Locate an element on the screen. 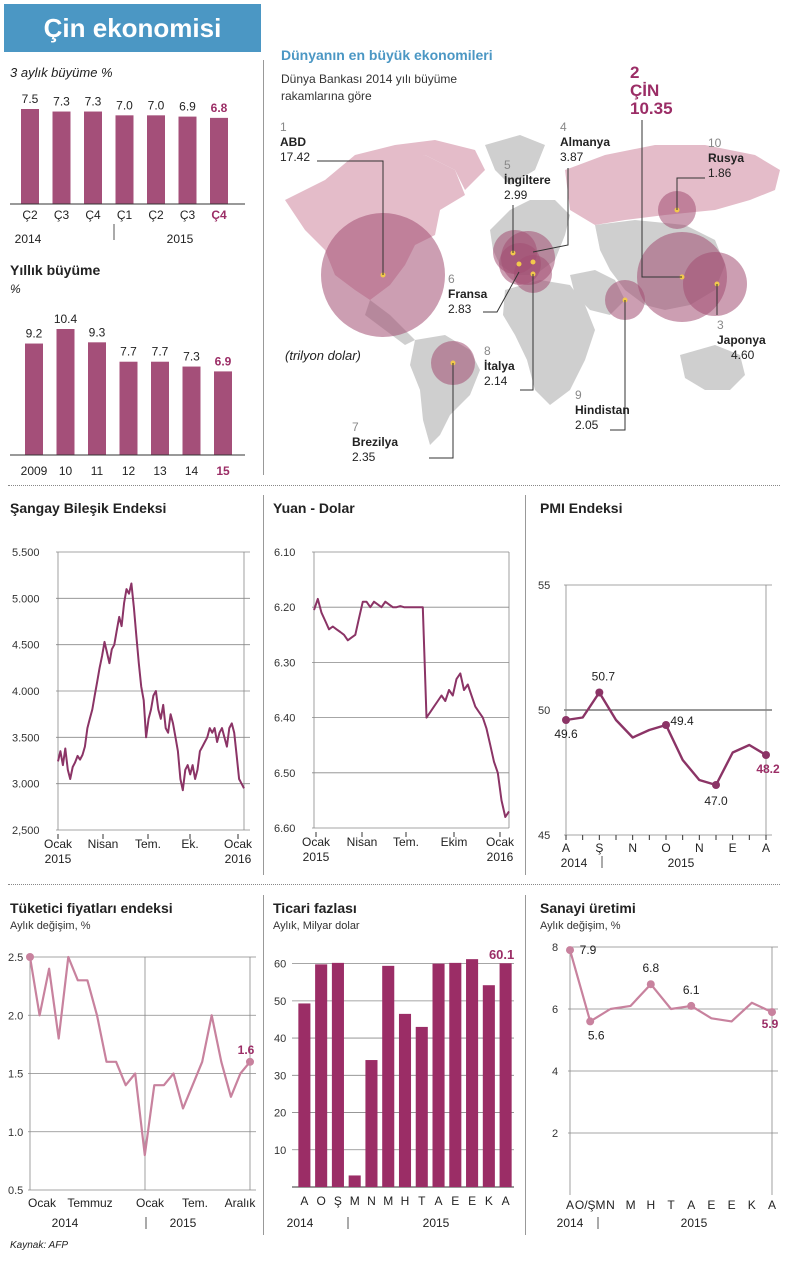 This screenshot has width=788, height=1263. leader-lines is located at coordinates (517, 289).